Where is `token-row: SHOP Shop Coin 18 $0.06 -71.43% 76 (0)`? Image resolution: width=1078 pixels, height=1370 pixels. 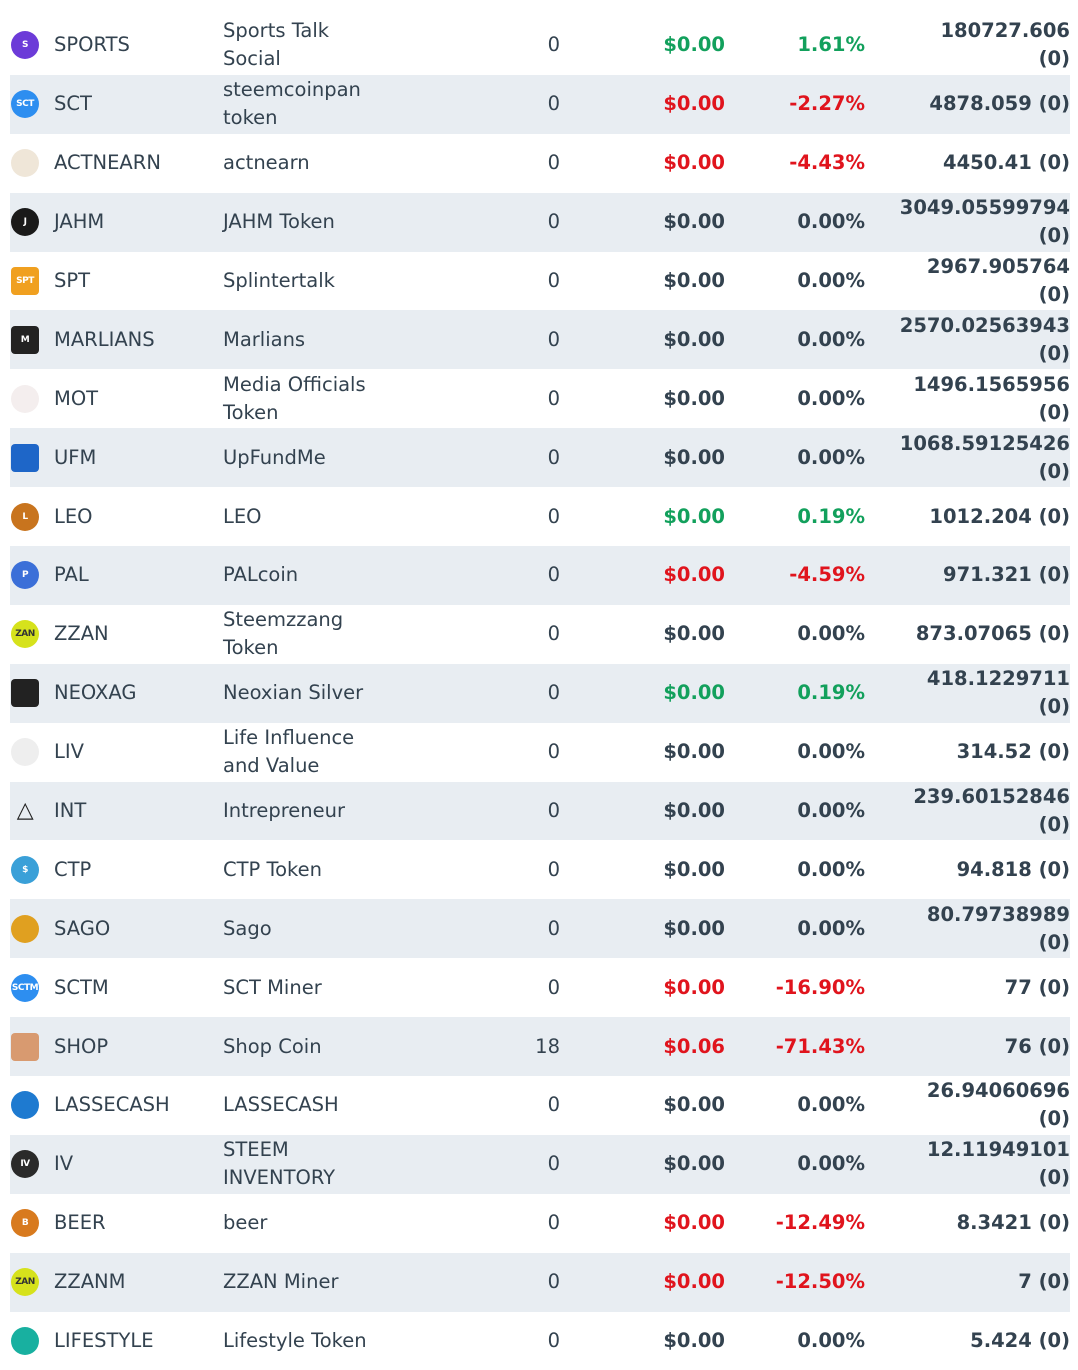
token-row: SHOP Shop Coin 18 $0.06 -71.43% 76 (0) is located at coordinates (540, 1047).